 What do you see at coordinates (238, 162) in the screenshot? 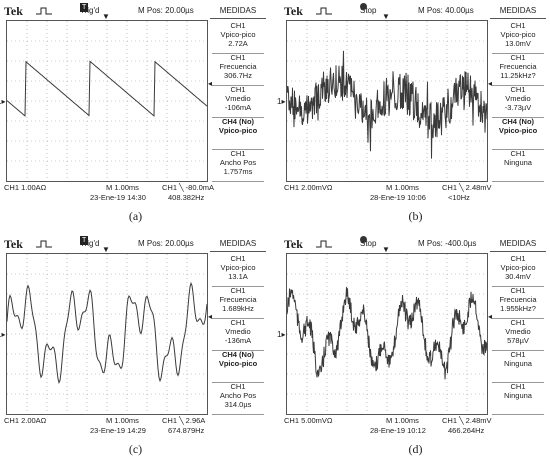
I see `measurement-line: Ancho Pos` at bounding box center [238, 162].